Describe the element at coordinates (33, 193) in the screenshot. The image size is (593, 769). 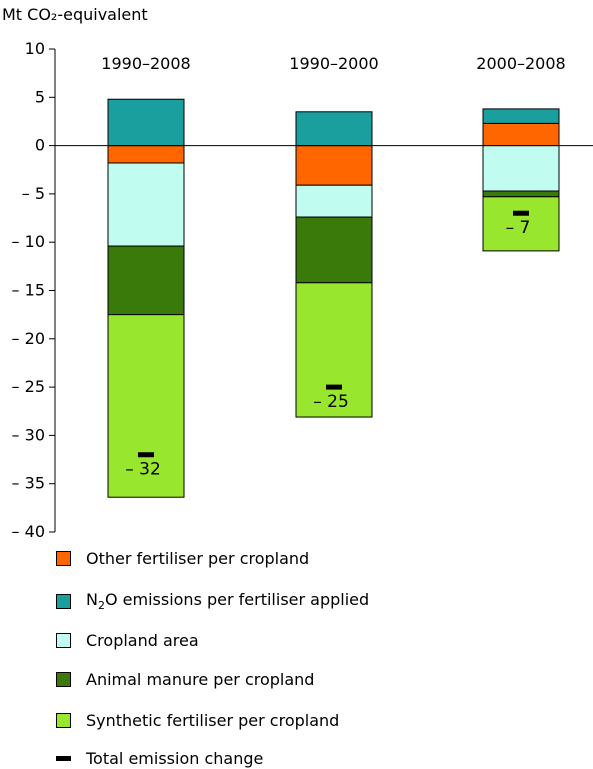
I see `y-tick-label: – 5` at that location.